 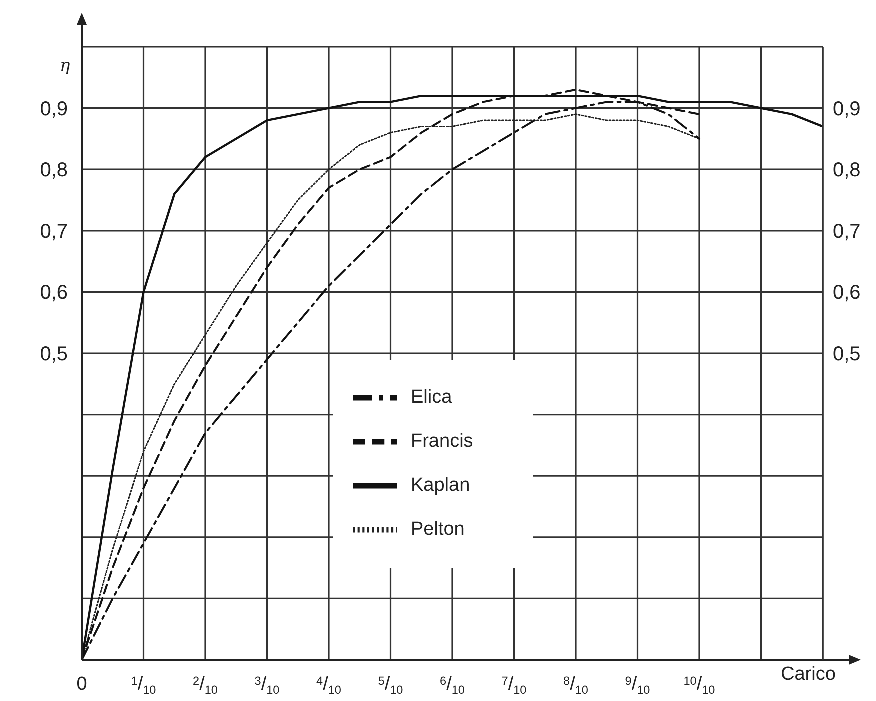 I want to click on y-tick-label: 0,5, so click(x=54, y=355).